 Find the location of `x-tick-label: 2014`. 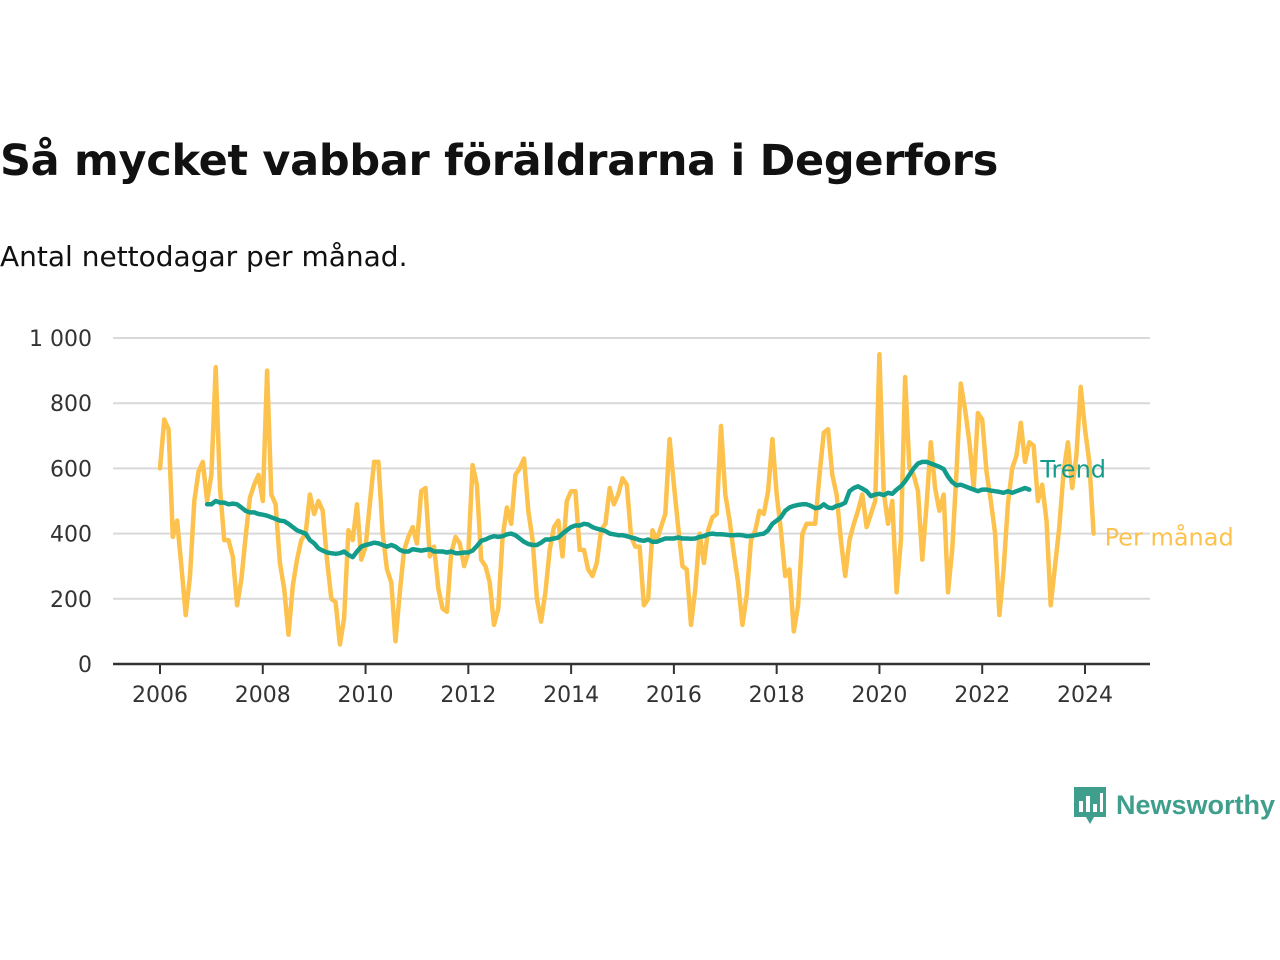

x-tick-label: 2014 is located at coordinates (571, 695).